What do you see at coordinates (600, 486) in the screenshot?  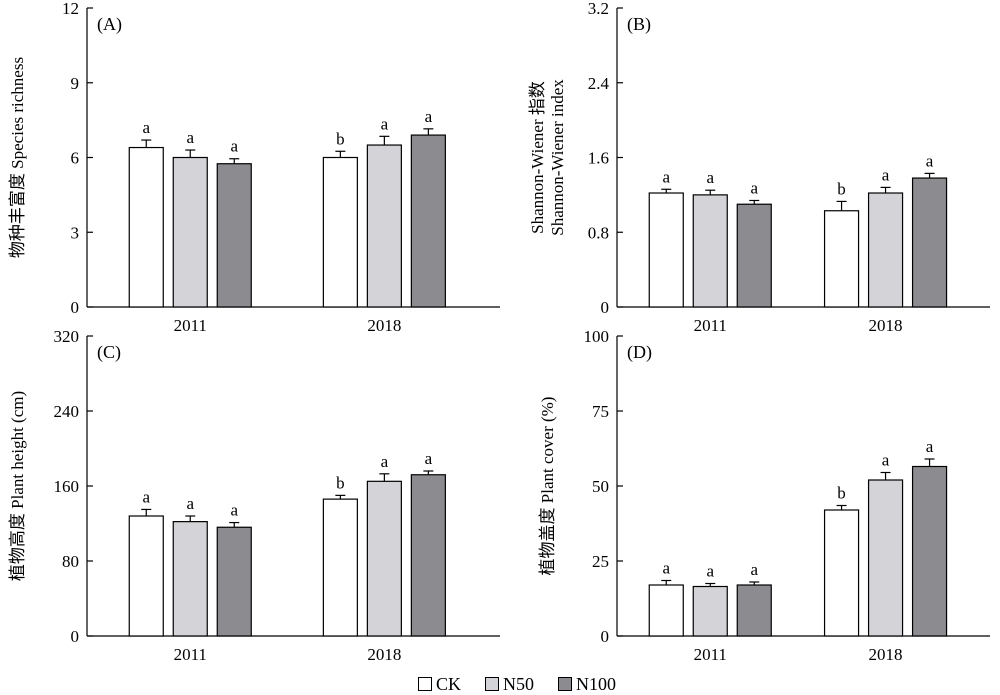 I see `y-tick-label: 50` at bounding box center [600, 486].